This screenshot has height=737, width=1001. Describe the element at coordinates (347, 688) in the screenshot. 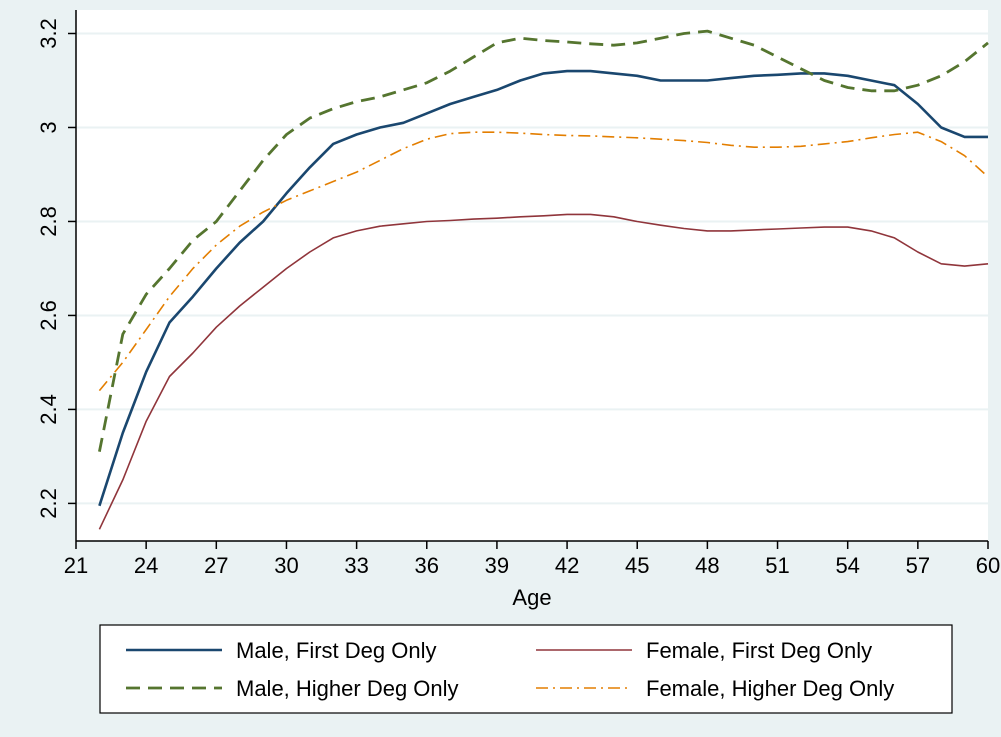

I see `legend-label-3: Male, Higher Deg Only` at that location.